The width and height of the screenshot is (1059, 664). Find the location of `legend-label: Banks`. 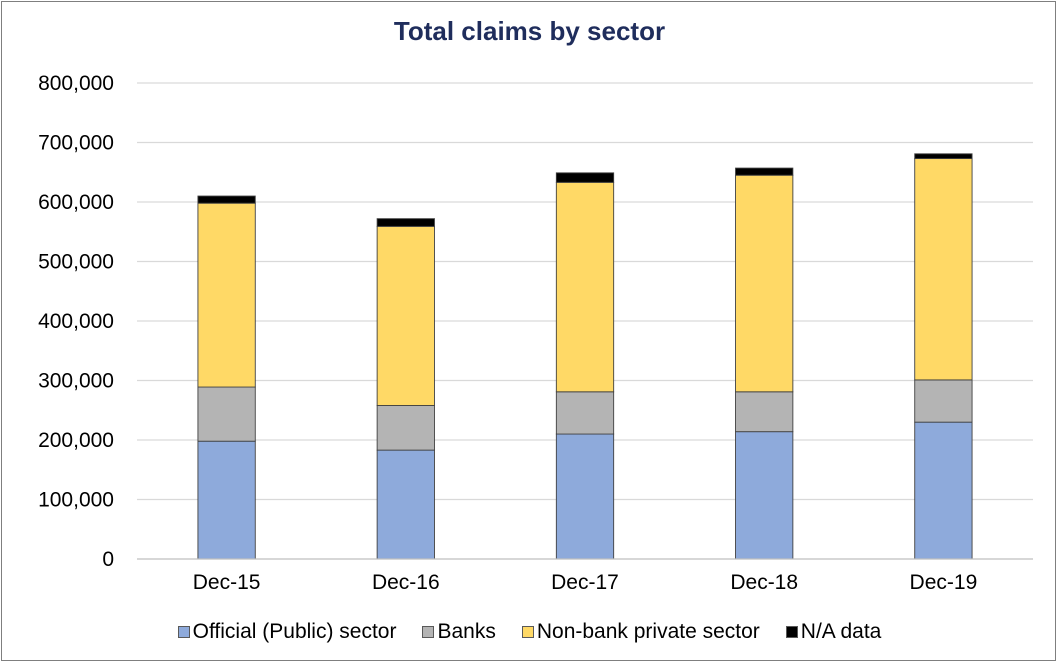

legend-label: Banks is located at coordinates (466, 631).